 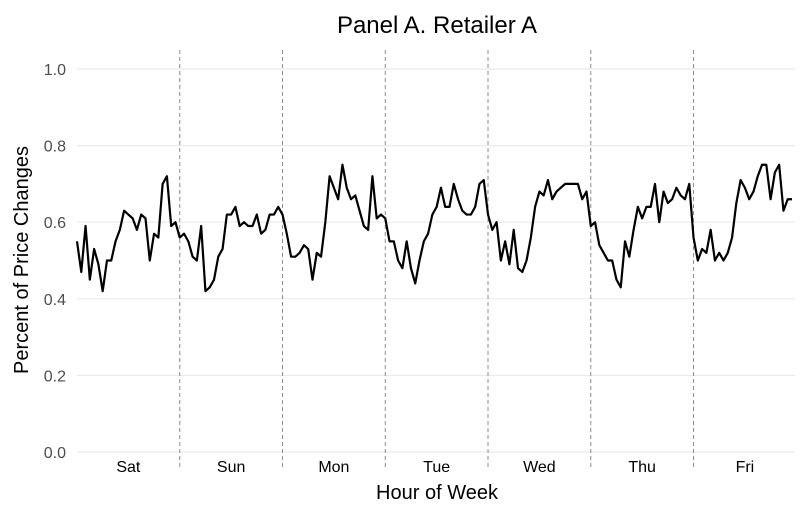 What do you see at coordinates (55, 262) in the screenshot?
I see `y-axis-ticks: 0.0 0.2 0.4 0.6 0.8 1.0` at bounding box center [55, 262].